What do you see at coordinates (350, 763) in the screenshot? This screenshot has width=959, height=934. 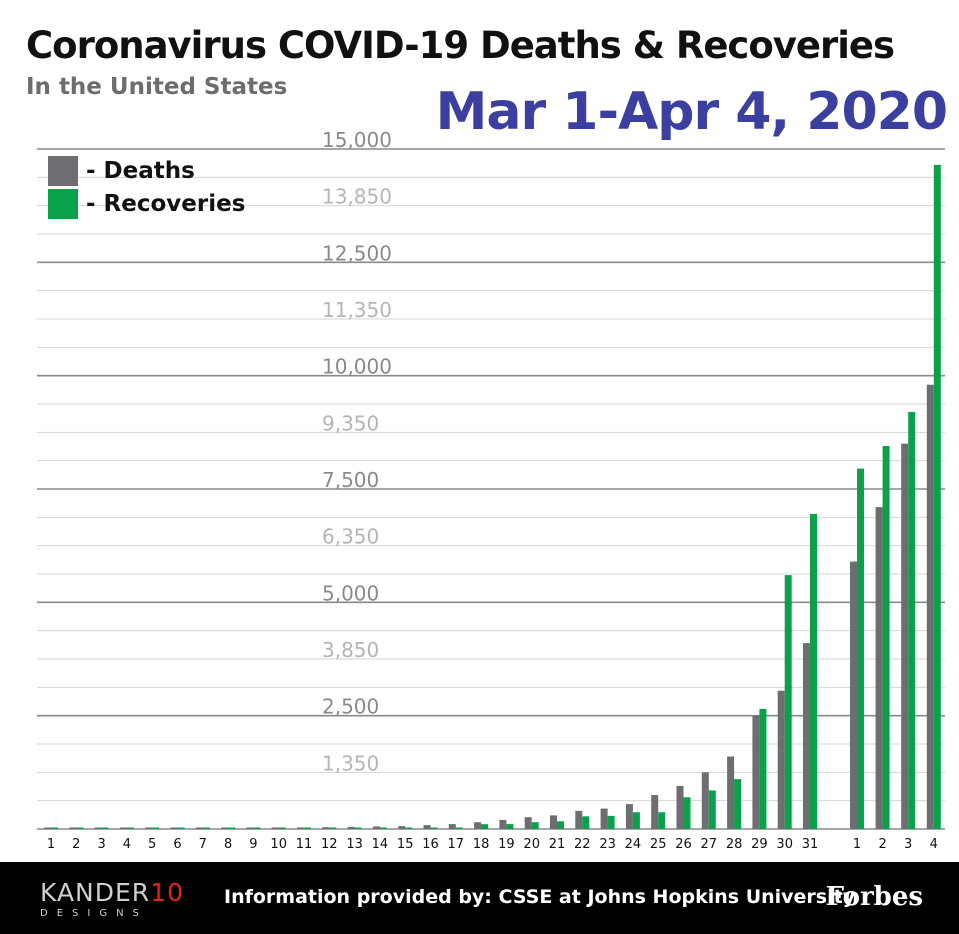 I see `y-tick-label: 1,350` at bounding box center [350, 763].